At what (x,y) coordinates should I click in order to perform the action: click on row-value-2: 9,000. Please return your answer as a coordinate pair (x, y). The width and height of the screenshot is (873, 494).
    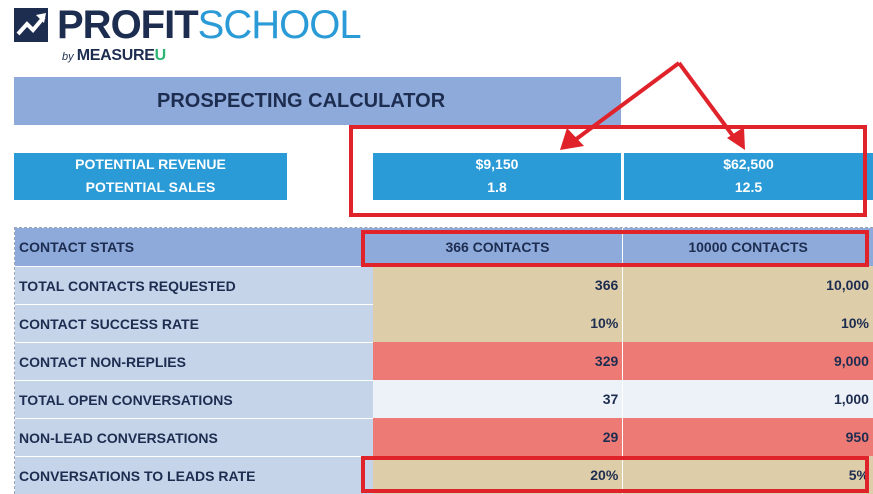
    Looking at the image, I should click on (748, 361).